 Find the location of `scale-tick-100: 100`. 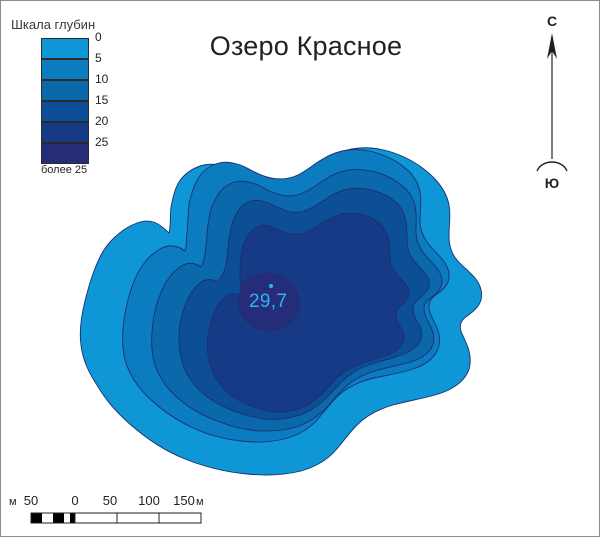

scale-tick-100: 100 is located at coordinates (149, 500).